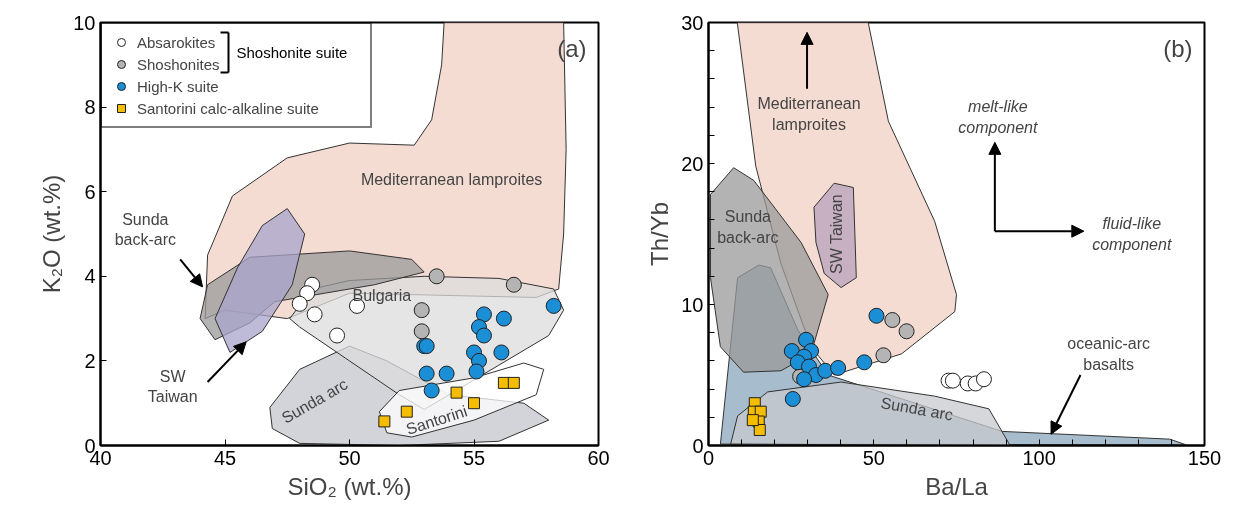 The image size is (1234, 515). Describe the element at coordinates (1132, 234) in the screenshot. I see `annotation: fluid-like component` at that location.